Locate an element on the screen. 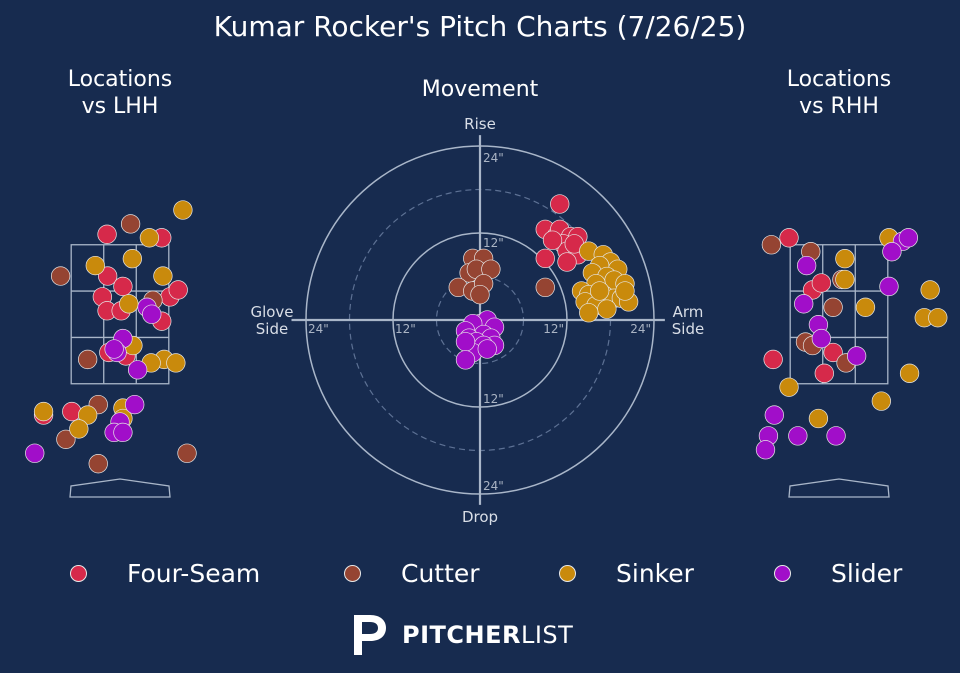 The height and width of the screenshot is (673, 960). movement-label-arm-side-2: Side is located at coordinates (688, 329).